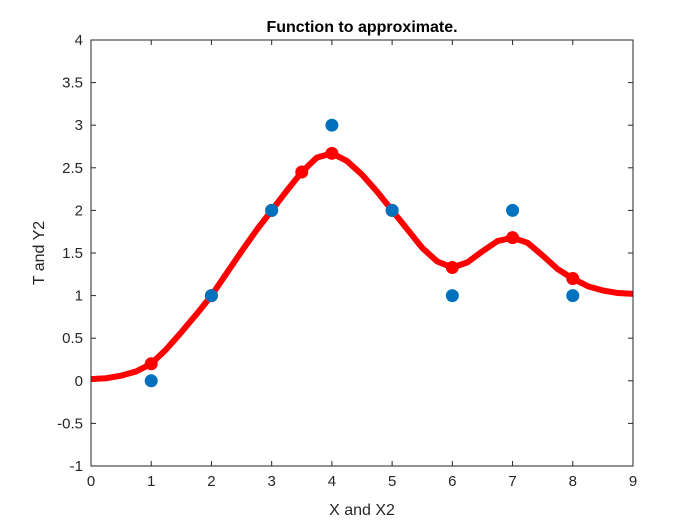 Image resolution: width=700 pixels, height=525 pixels. What do you see at coordinates (79, 125) in the screenshot?
I see `y-tick-label: 3` at bounding box center [79, 125].